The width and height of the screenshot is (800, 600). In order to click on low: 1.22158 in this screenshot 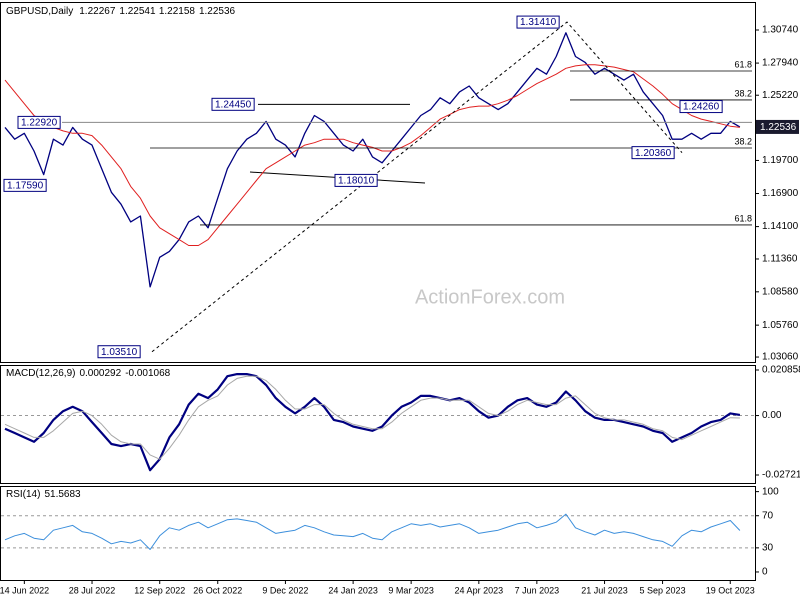, I will do `click(177, 11)`.